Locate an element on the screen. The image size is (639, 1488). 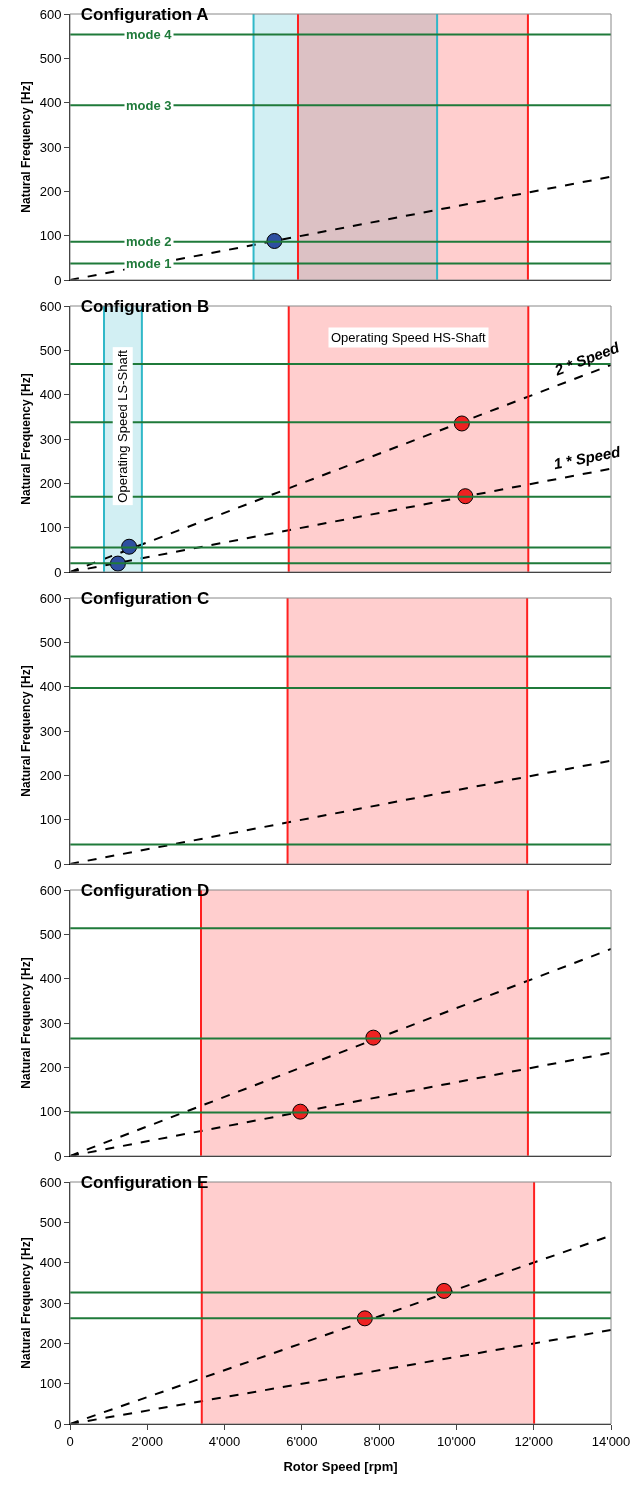
ref-line-label: mode 1 is located at coordinates (149, 263).